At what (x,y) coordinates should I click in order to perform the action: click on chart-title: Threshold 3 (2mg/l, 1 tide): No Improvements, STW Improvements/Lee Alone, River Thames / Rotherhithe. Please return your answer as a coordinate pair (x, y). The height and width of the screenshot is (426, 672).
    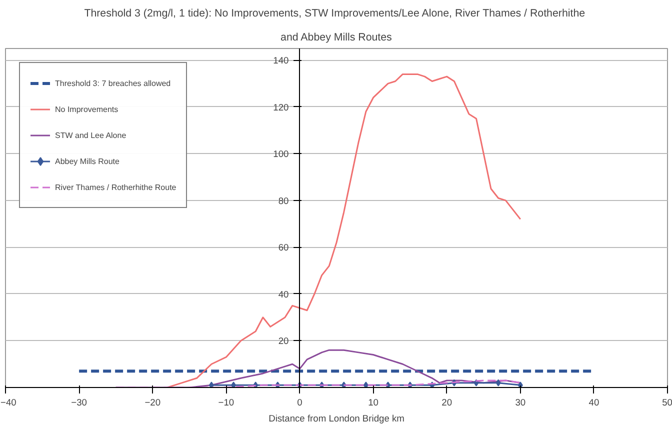
    Looking at the image, I should click on (335, 14).